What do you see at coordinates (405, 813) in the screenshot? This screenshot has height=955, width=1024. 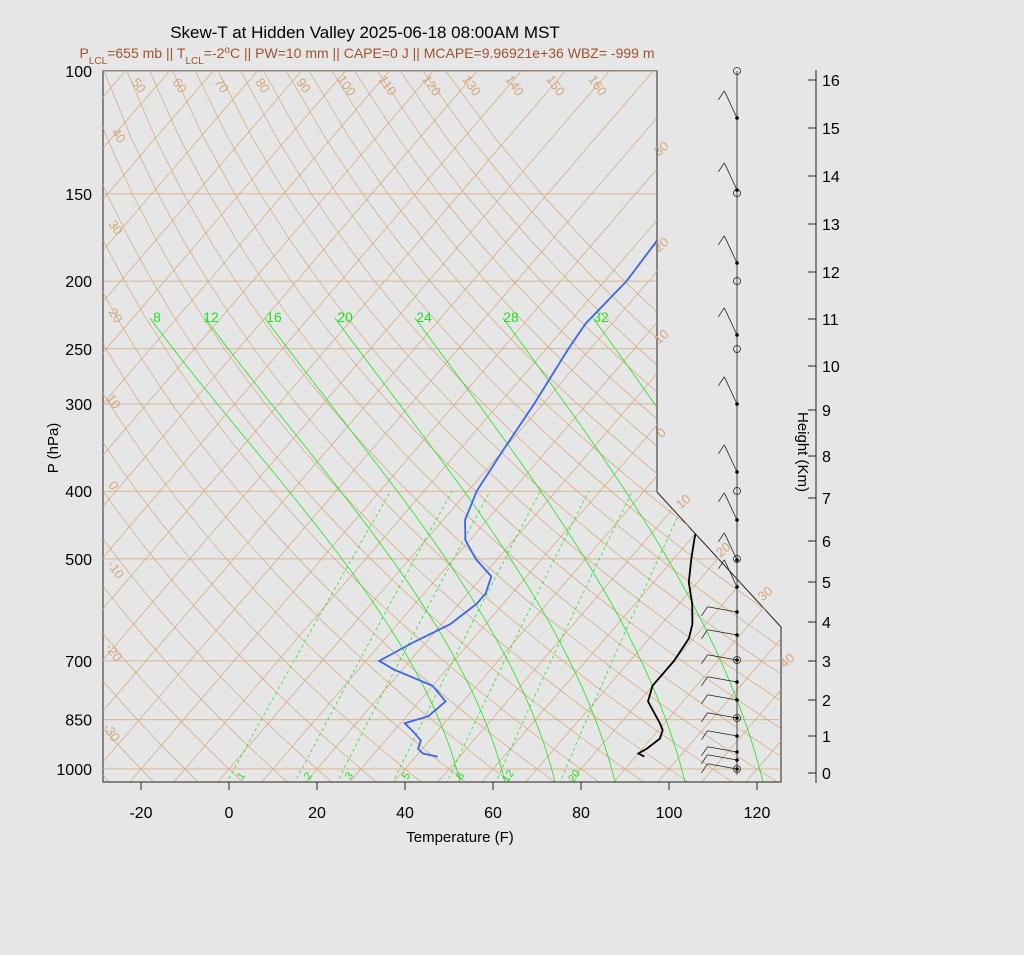 I see `x-tick-label: 40` at bounding box center [405, 813].